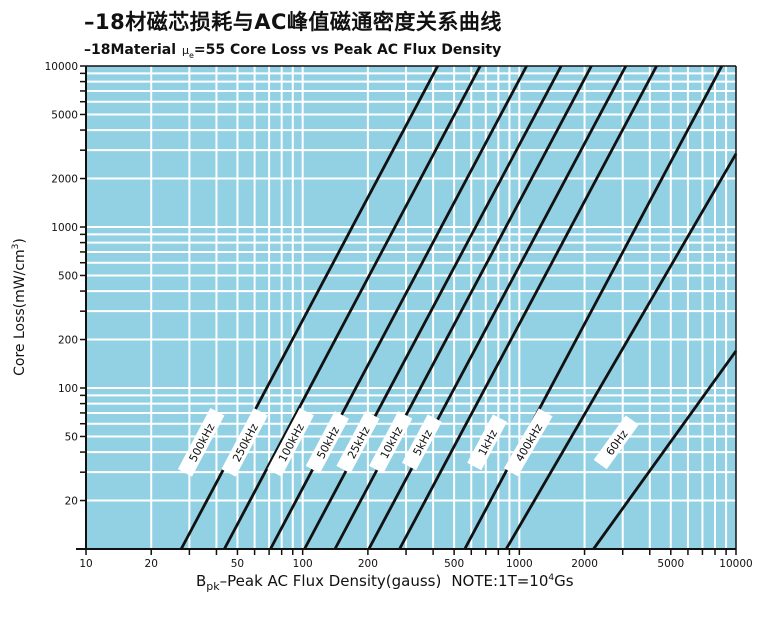 This screenshot has height=620, width=761. I want to click on title-en-prefix: –18Material, so click(130, 50).